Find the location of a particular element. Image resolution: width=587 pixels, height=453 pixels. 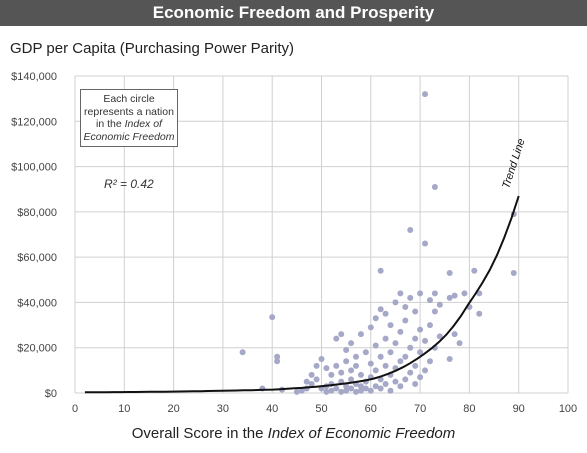

trend-line-label: Trend Line is located at coordinates (513, 163).